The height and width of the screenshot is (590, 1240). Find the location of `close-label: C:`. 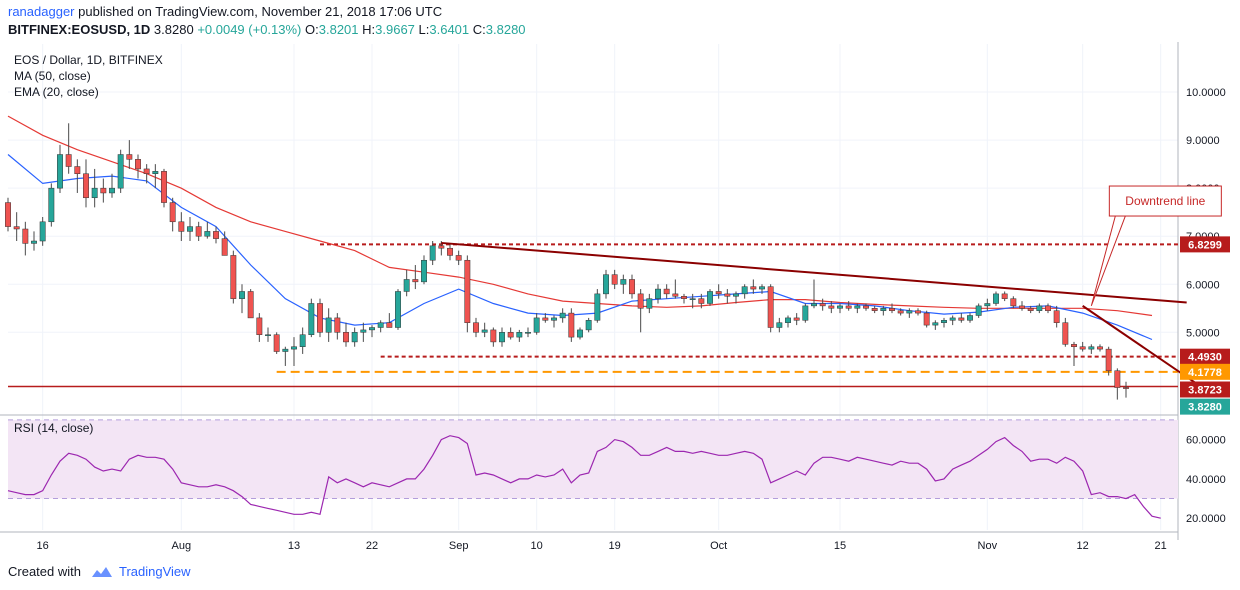

close-label: C: is located at coordinates (479, 29).